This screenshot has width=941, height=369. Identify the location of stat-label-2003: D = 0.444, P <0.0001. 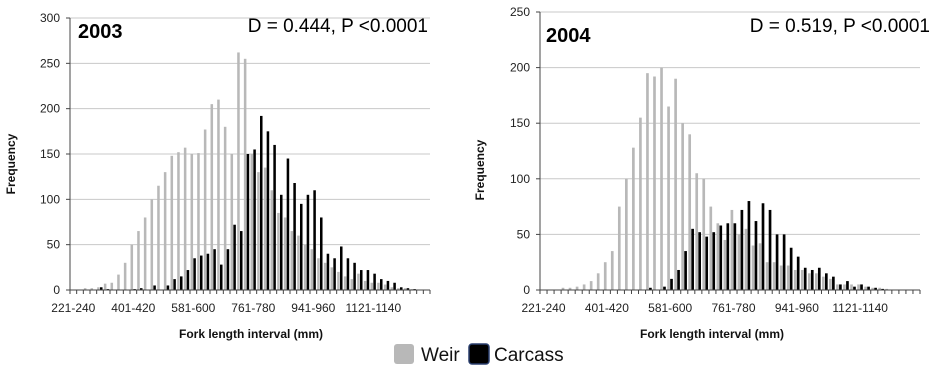
(338, 26).